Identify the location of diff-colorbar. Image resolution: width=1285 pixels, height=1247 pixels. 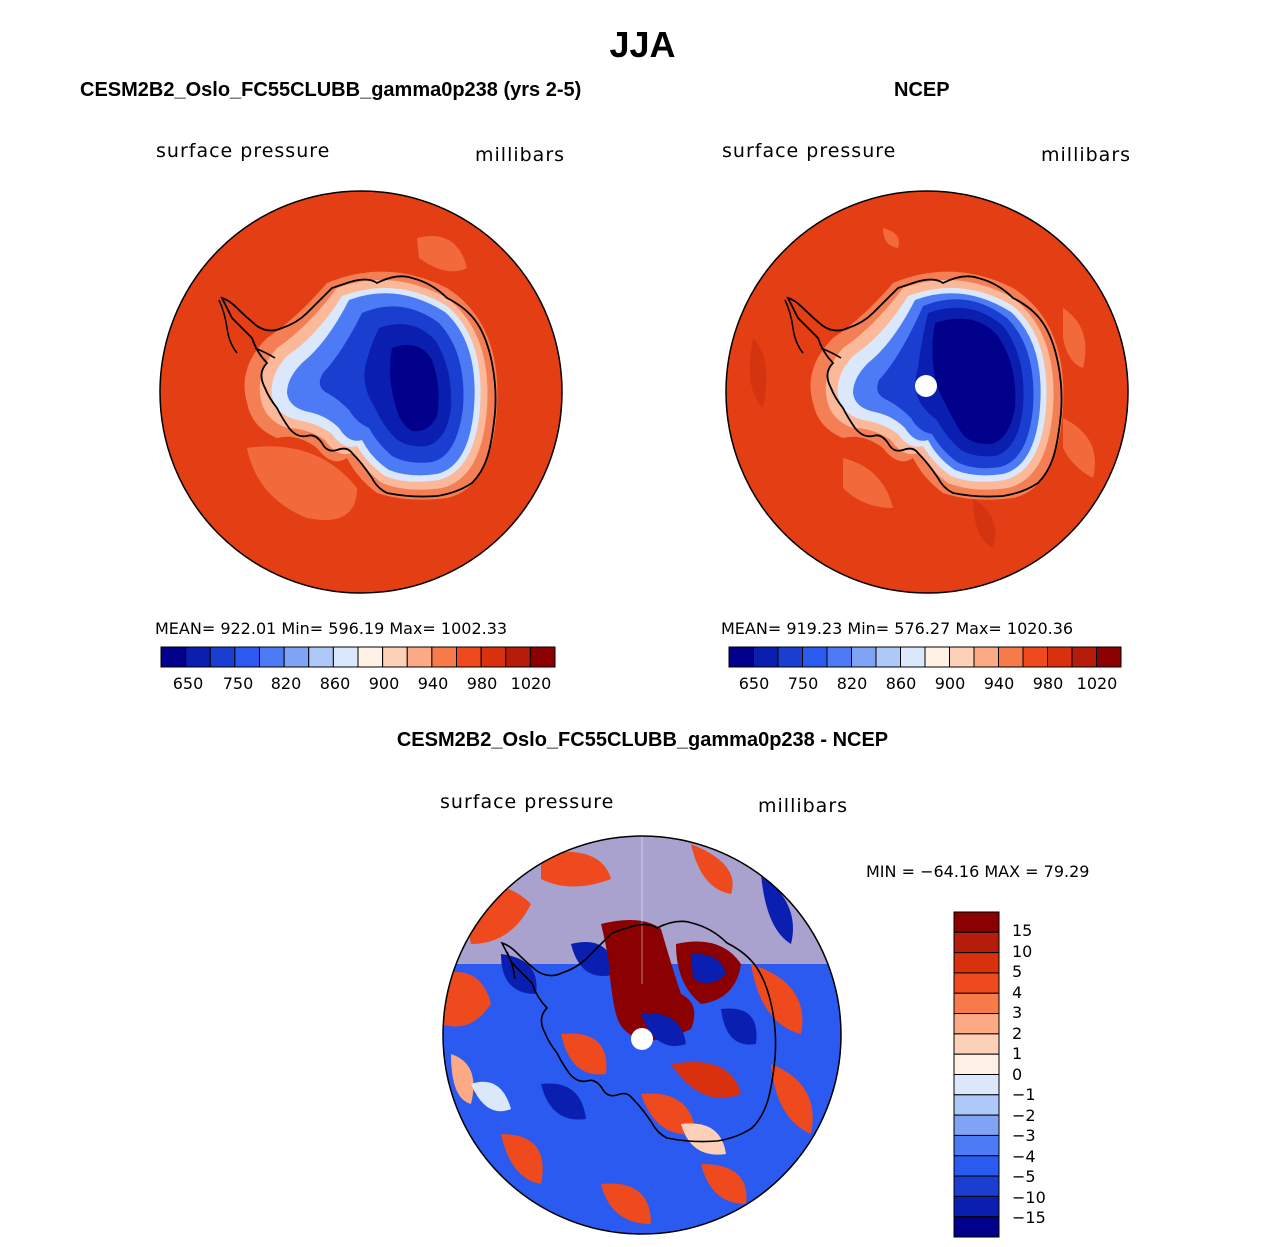
(976, 1074).